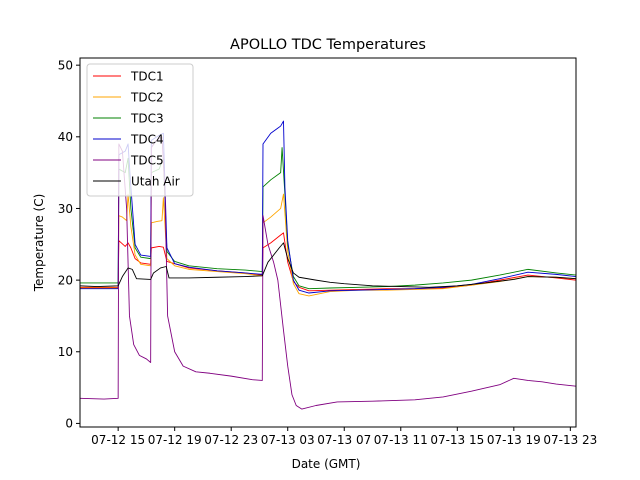 Image resolution: width=640 pixels, height=480 pixels. I want to click on series-line-utah-air, so click(328, 265).